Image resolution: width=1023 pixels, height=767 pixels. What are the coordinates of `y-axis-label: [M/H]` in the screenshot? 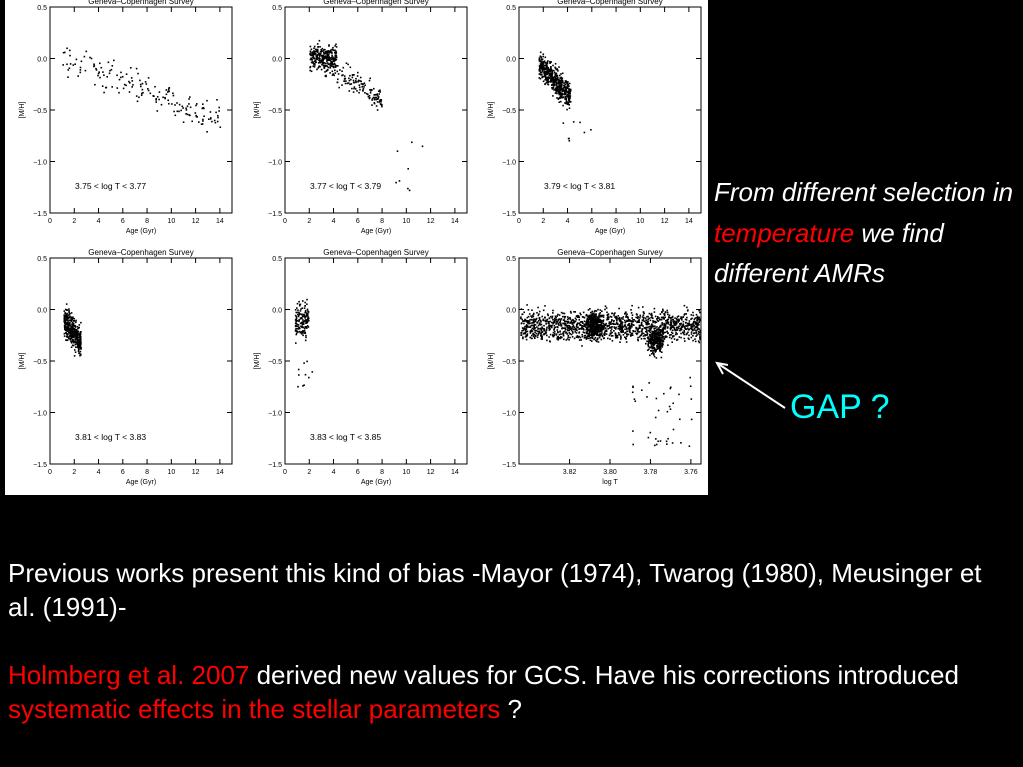 It's located at (491, 110).